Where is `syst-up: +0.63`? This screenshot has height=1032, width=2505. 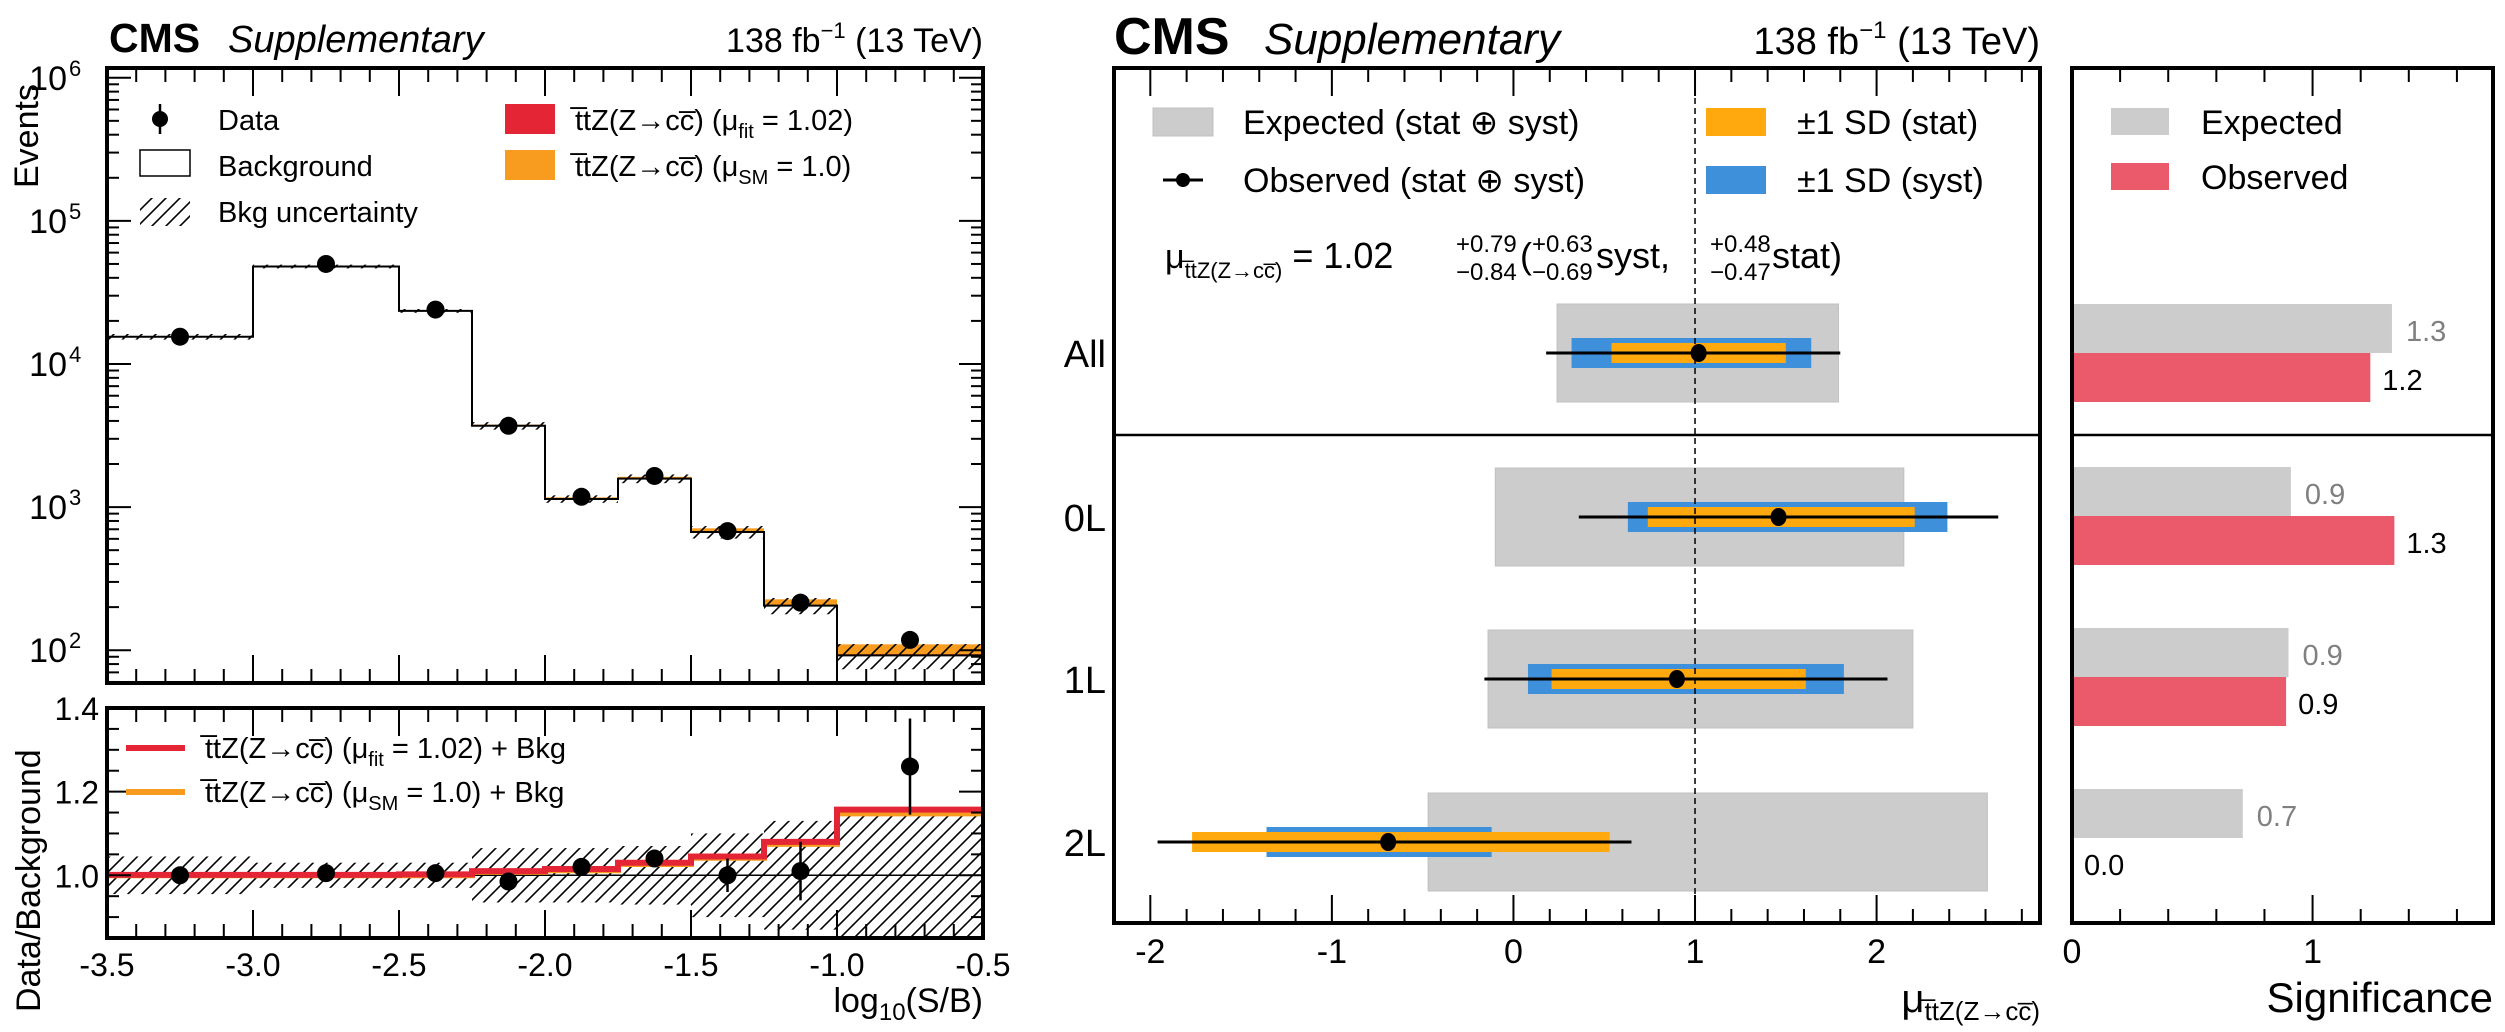 syst-up: +0.63 is located at coordinates (1562, 244).